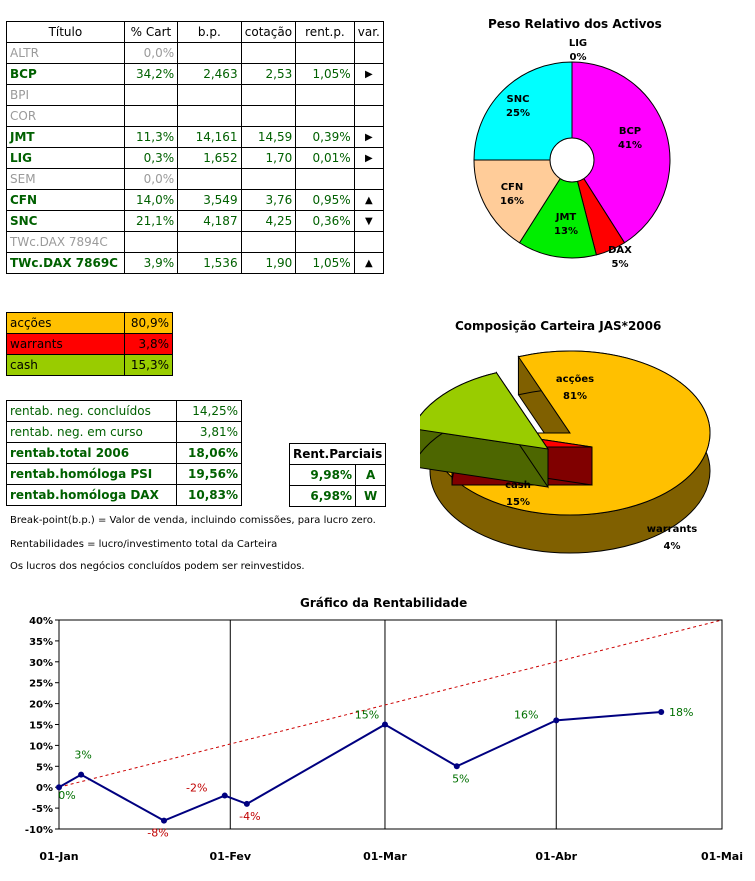 The height and width of the screenshot is (881, 755). I want to click on asset-bp: 3,549, so click(209, 200).